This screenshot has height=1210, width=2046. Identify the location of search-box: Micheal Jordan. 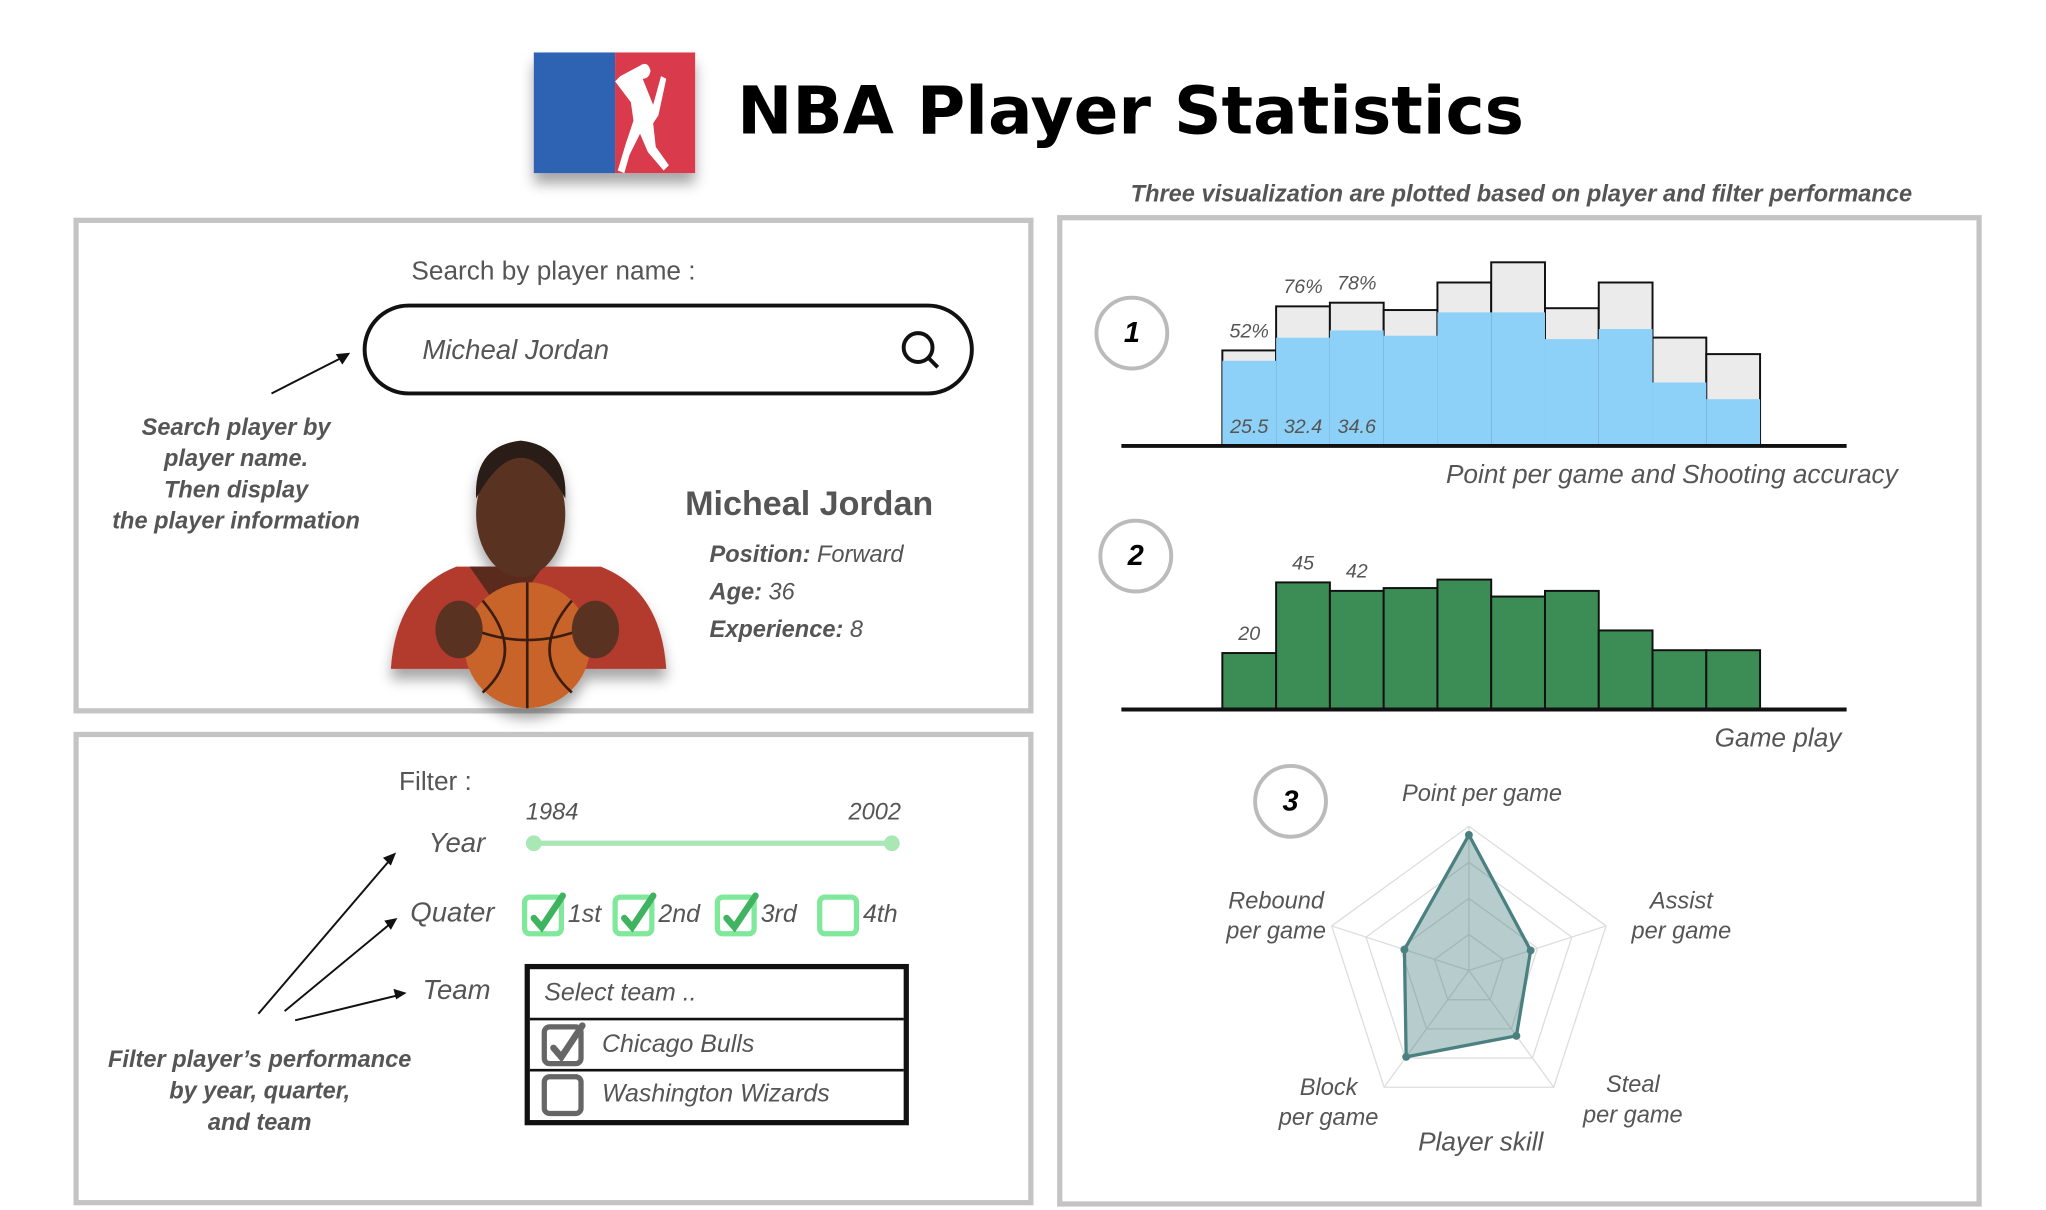
(668, 349).